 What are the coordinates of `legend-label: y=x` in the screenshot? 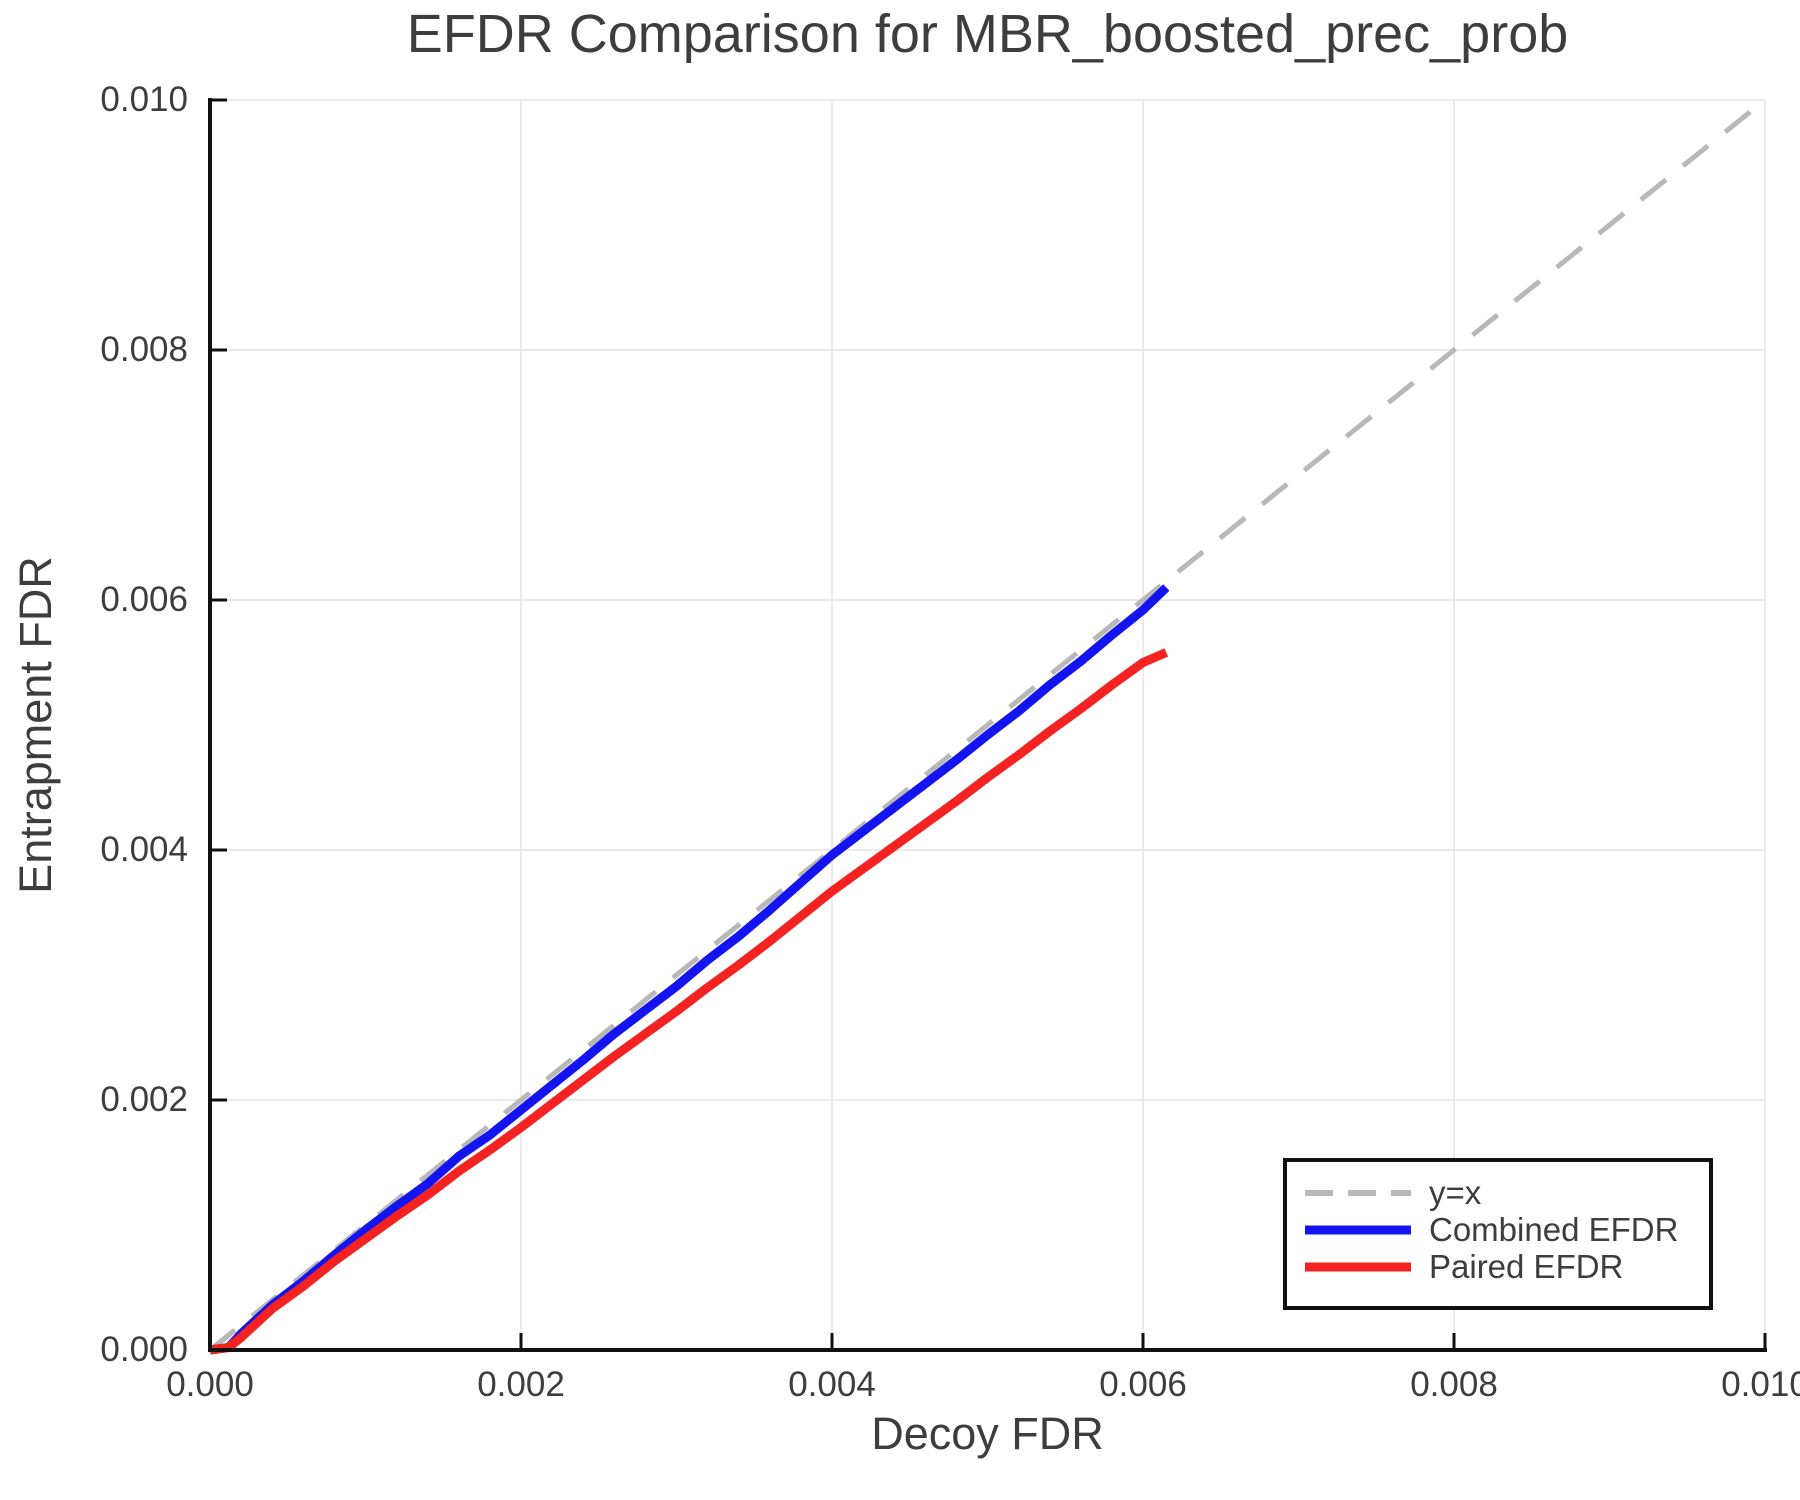 It's located at (1455, 1192).